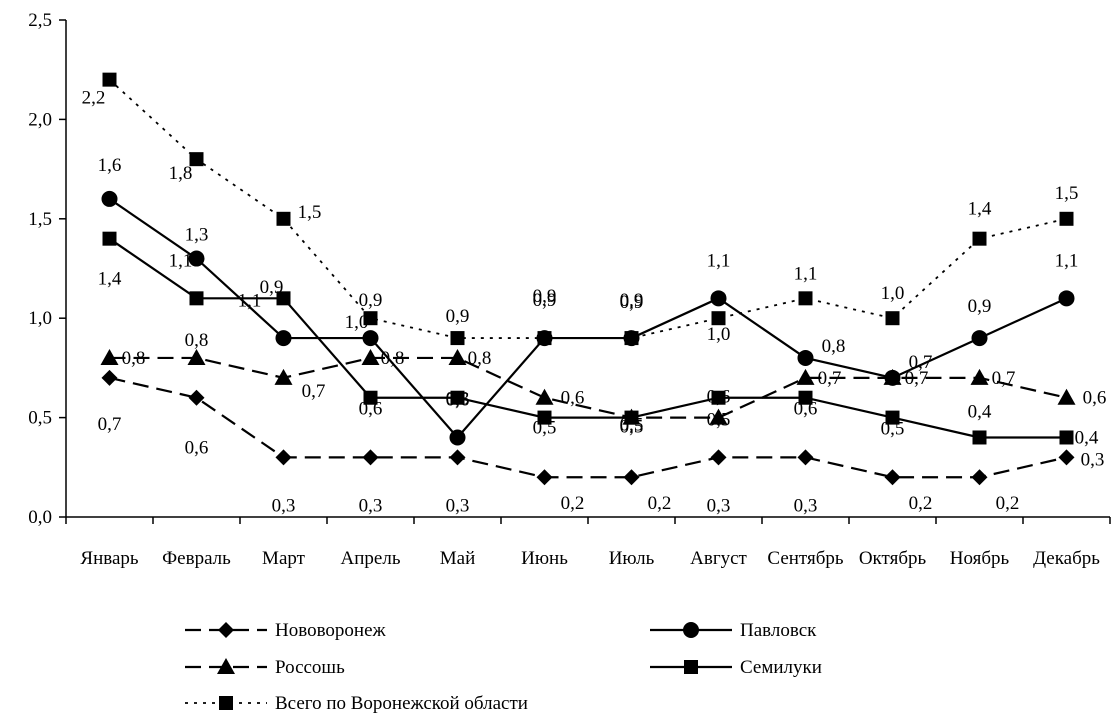  What do you see at coordinates (40, 119) in the screenshot?
I see `y-tick-label: 2,0` at bounding box center [40, 119].